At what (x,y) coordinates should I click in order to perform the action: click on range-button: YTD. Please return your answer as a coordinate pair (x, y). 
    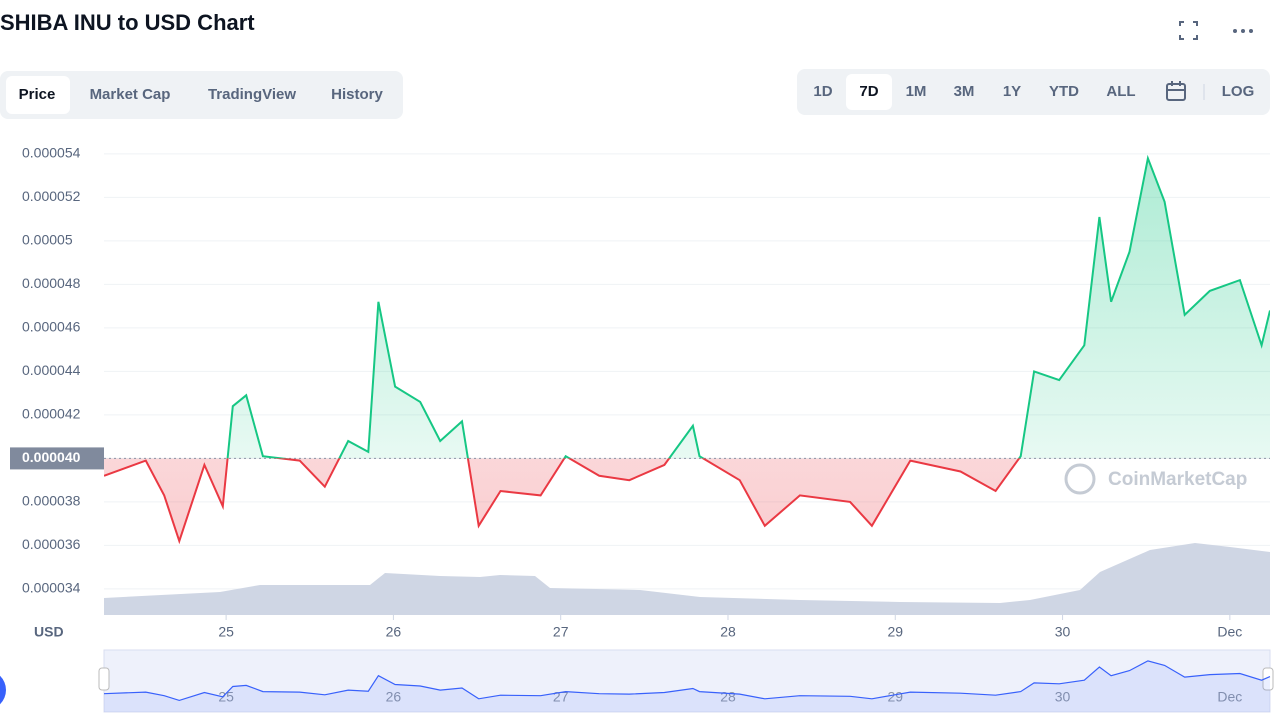
    Looking at the image, I should click on (1064, 91).